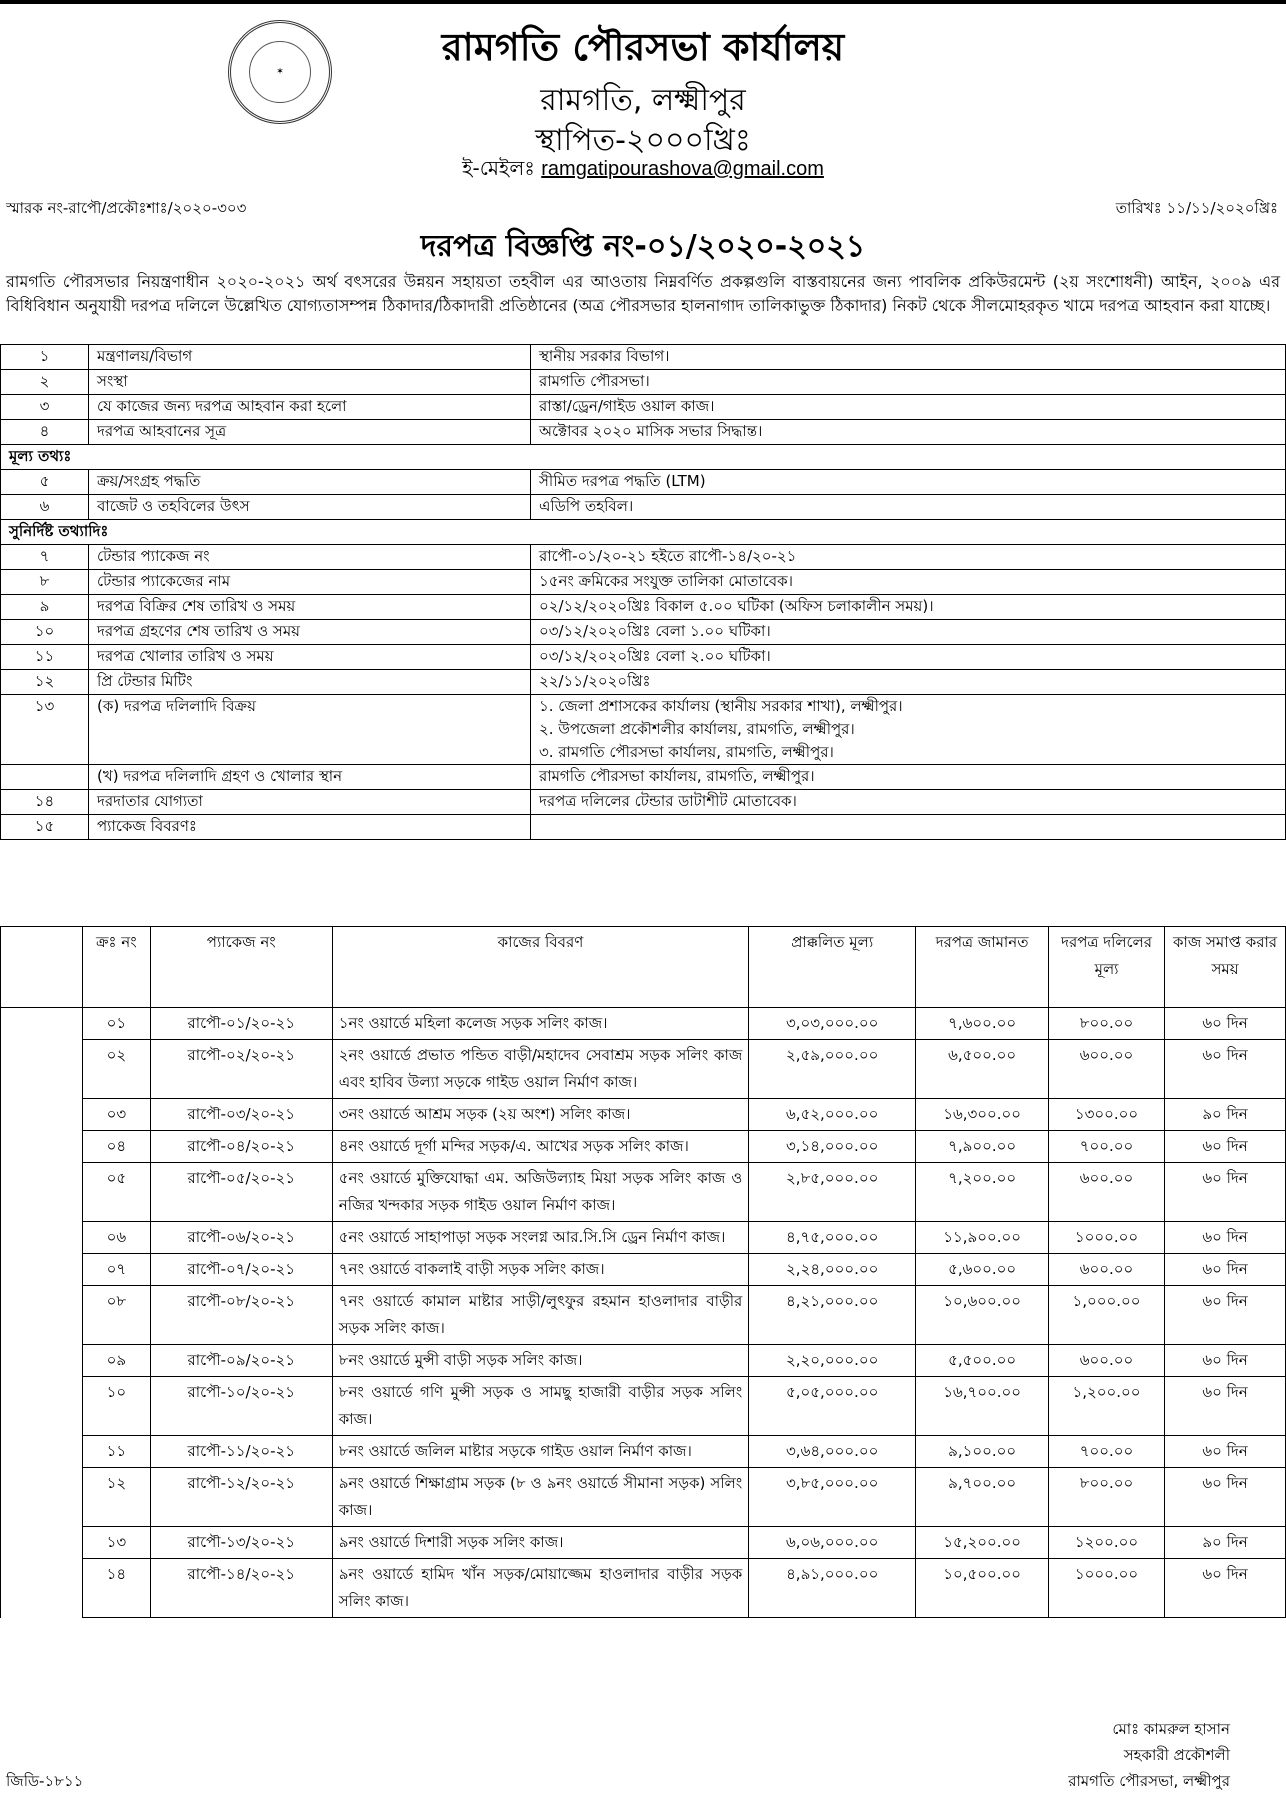 The width and height of the screenshot is (1286, 1800). I want to click on estimated-cost: ২,৫৯,০০০.০০, so click(832, 1069).